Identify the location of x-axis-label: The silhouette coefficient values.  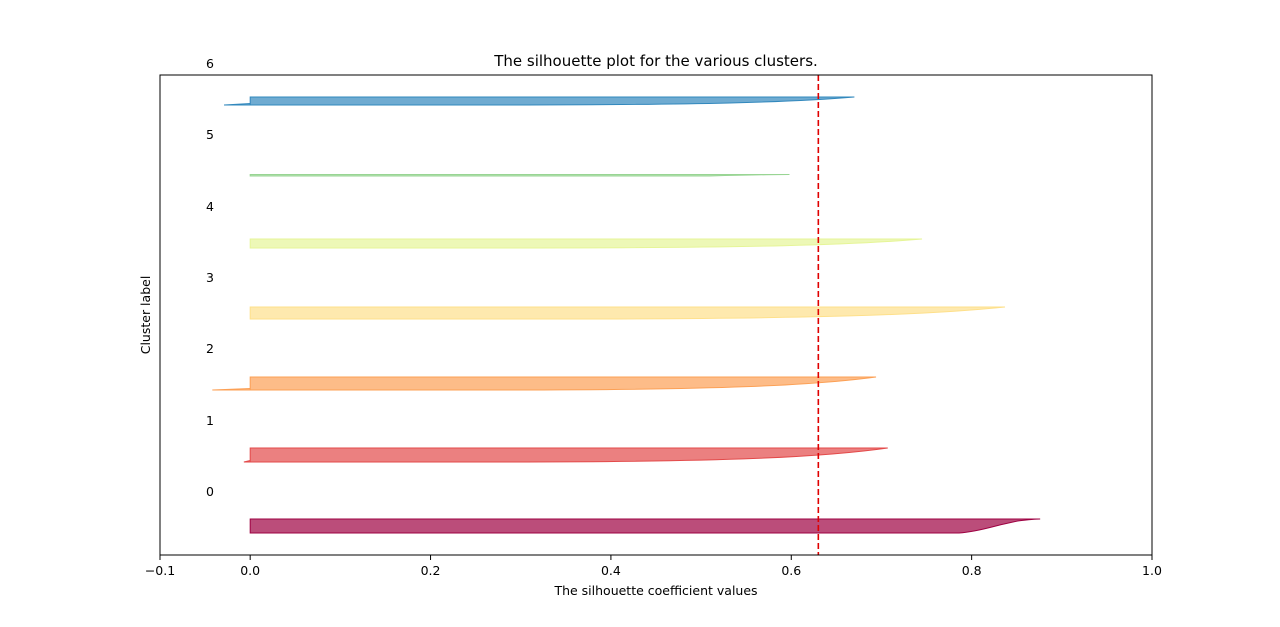
(655, 590).